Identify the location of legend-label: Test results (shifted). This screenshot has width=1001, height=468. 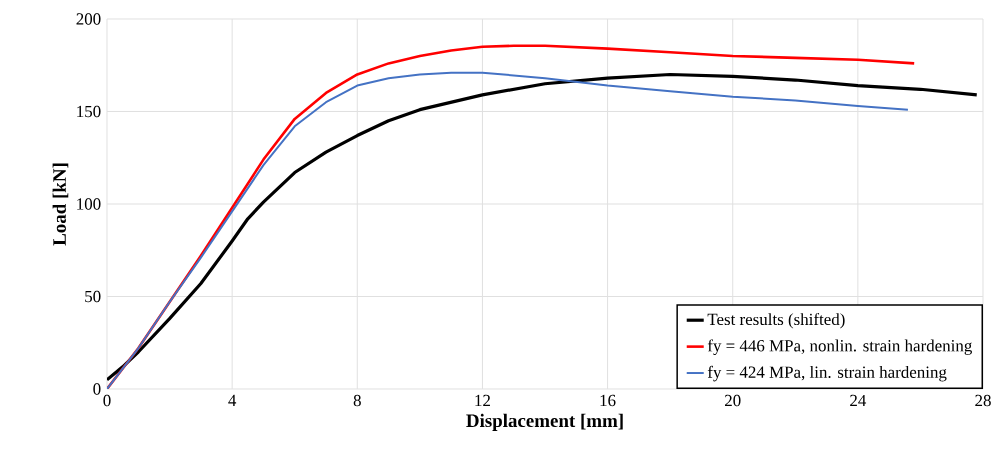
(776, 320).